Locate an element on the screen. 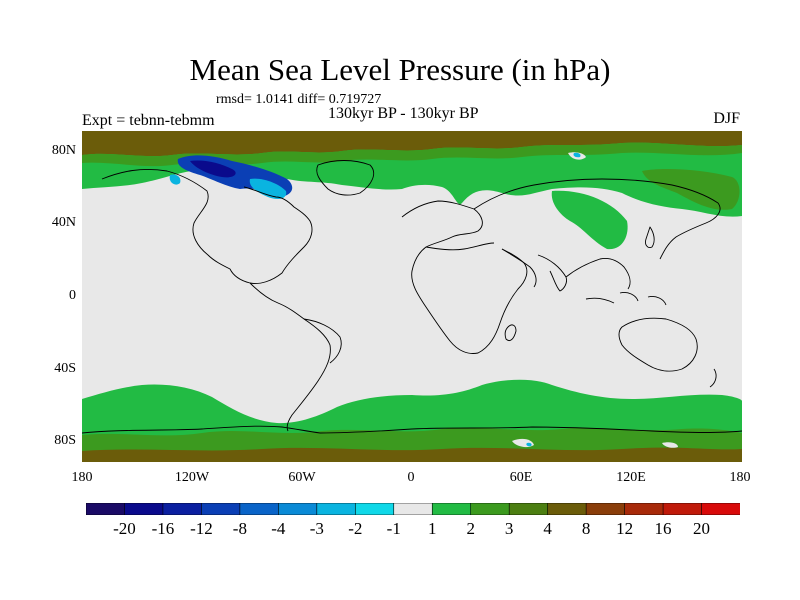 Image resolution: width=800 pixels, height=600 pixels. colorbar-label: -4 is located at coordinates (278, 528).